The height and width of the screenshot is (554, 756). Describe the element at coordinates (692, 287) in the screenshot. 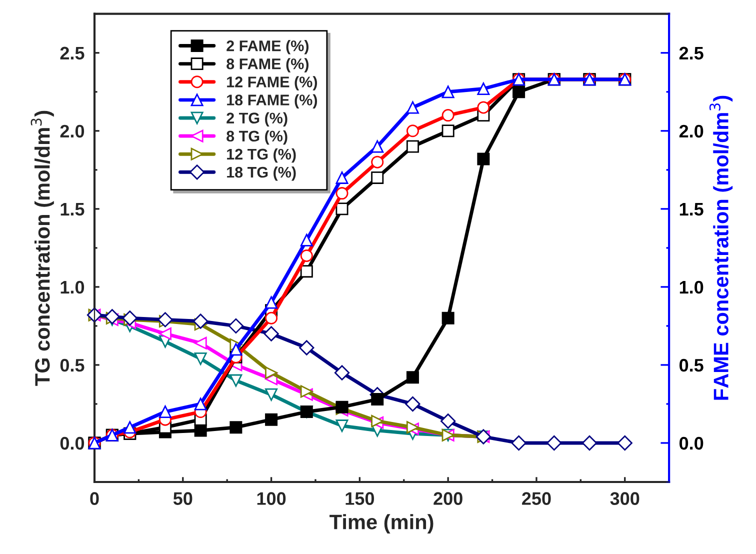

I see `y2-tick-label: 1.0` at that location.